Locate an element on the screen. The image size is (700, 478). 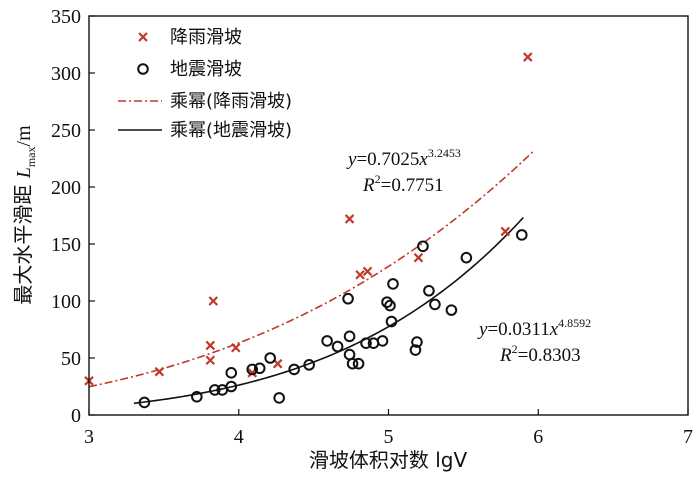
equation-earthquake-r2: R2=0.8303 is located at coordinates (540, 354).